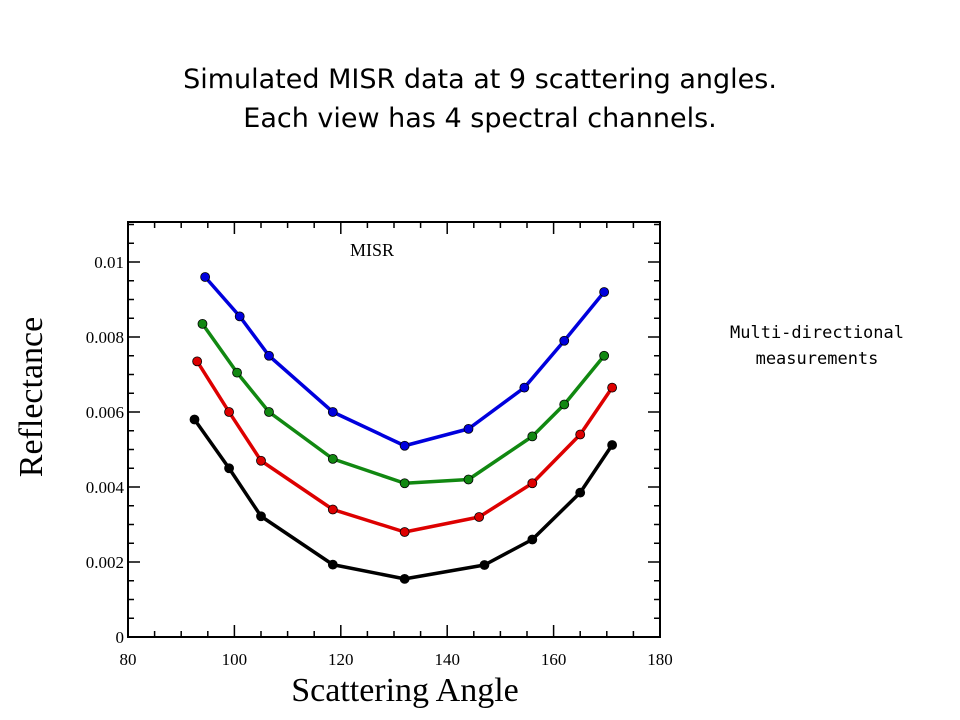  What do you see at coordinates (235, 659) in the screenshot?
I see `x-tick-label: 100` at bounding box center [235, 659].